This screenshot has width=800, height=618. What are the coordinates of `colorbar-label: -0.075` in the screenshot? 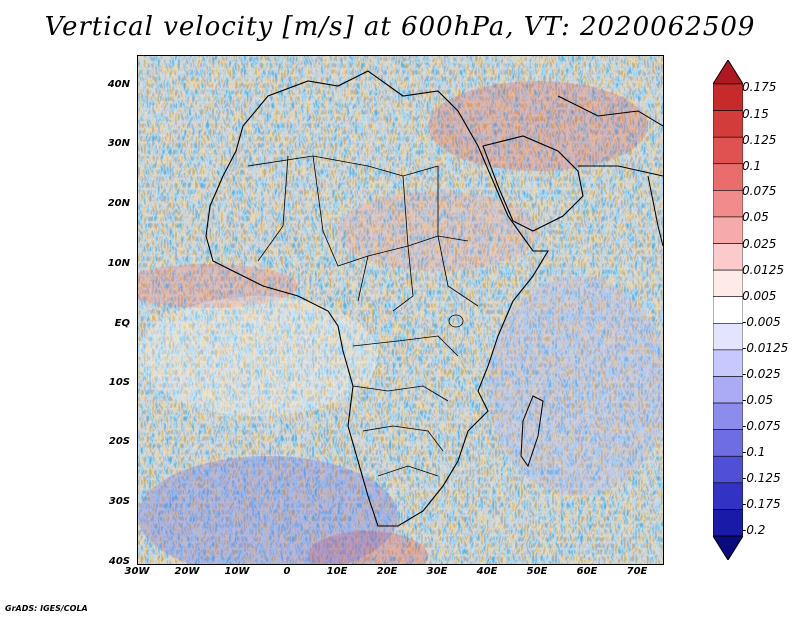 It's located at (761, 426).